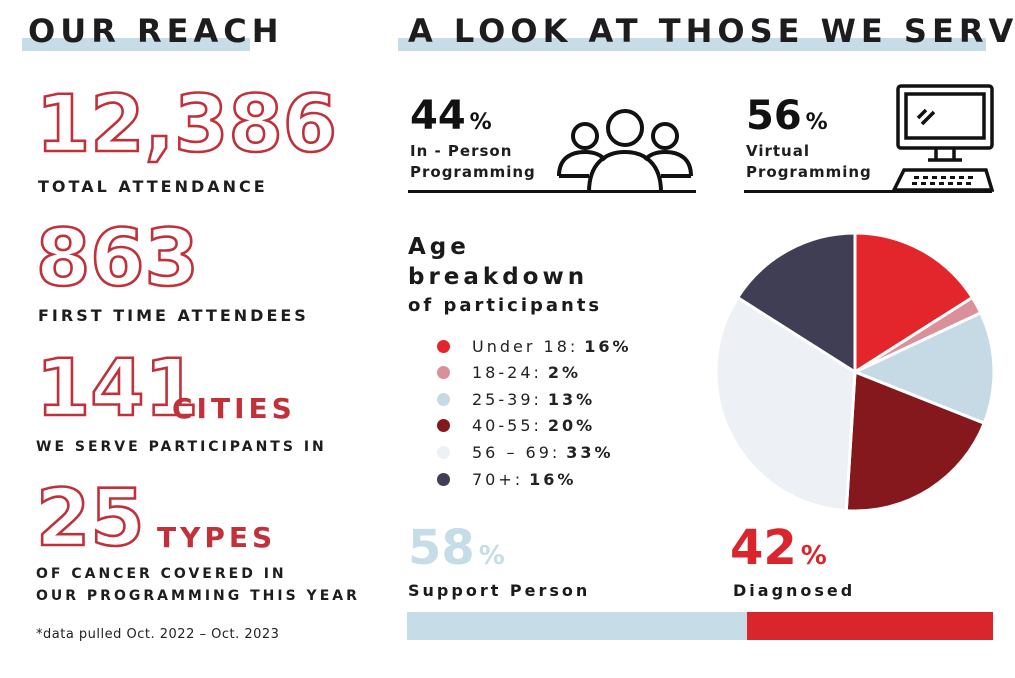  What do you see at coordinates (774, 116) in the screenshot?
I see `virtual-value: 56` at bounding box center [774, 116].